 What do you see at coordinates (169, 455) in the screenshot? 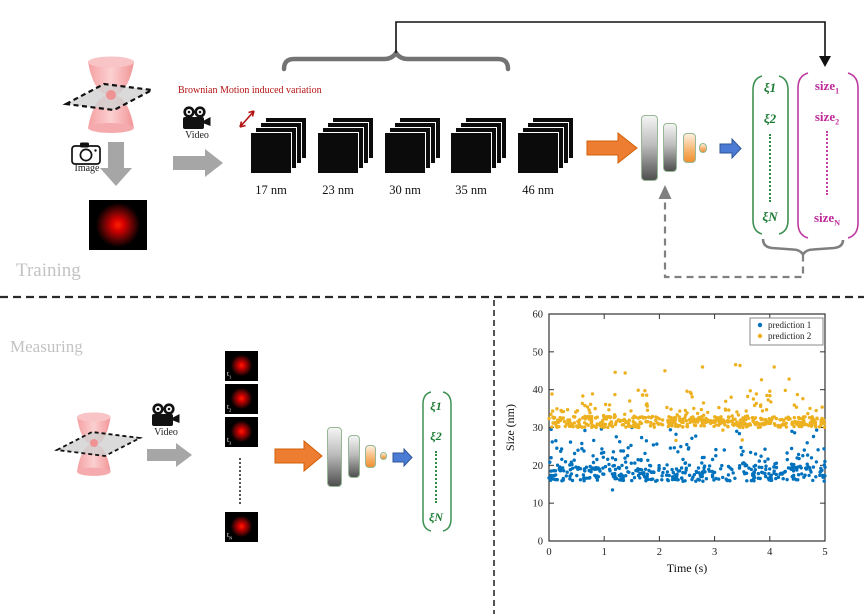
I see `right-arrow-video-measuring` at bounding box center [169, 455].